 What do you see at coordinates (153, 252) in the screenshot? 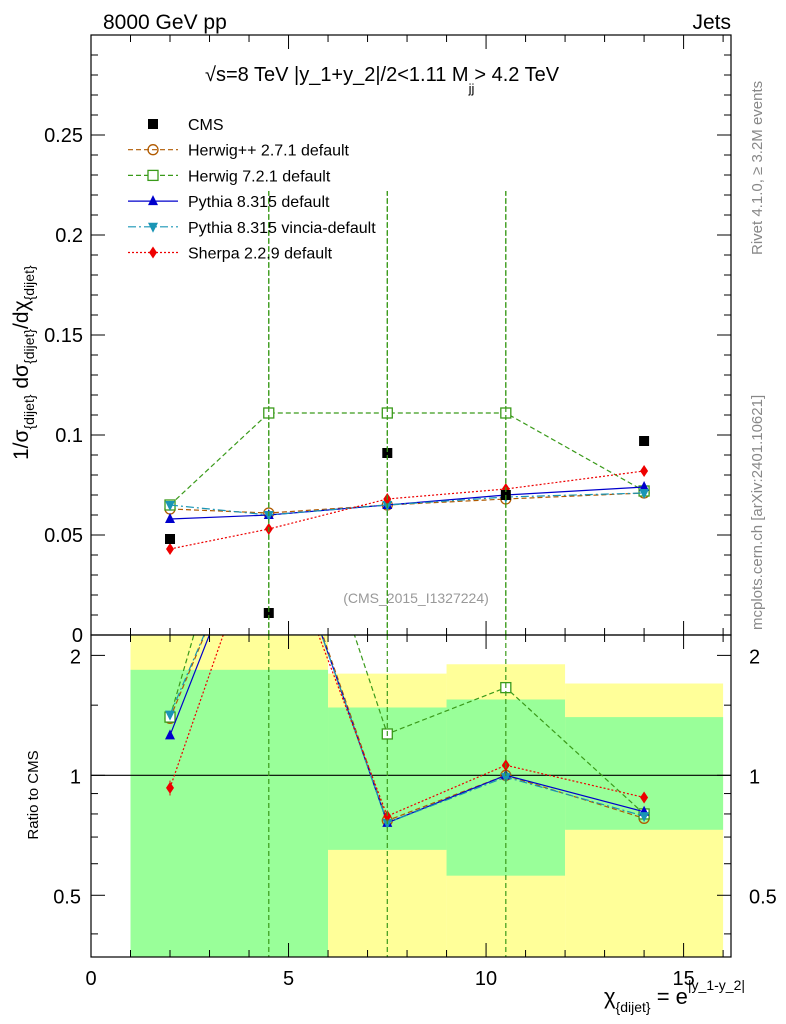
I see `legend-marker-sherpa` at bounding box center [153, 252].